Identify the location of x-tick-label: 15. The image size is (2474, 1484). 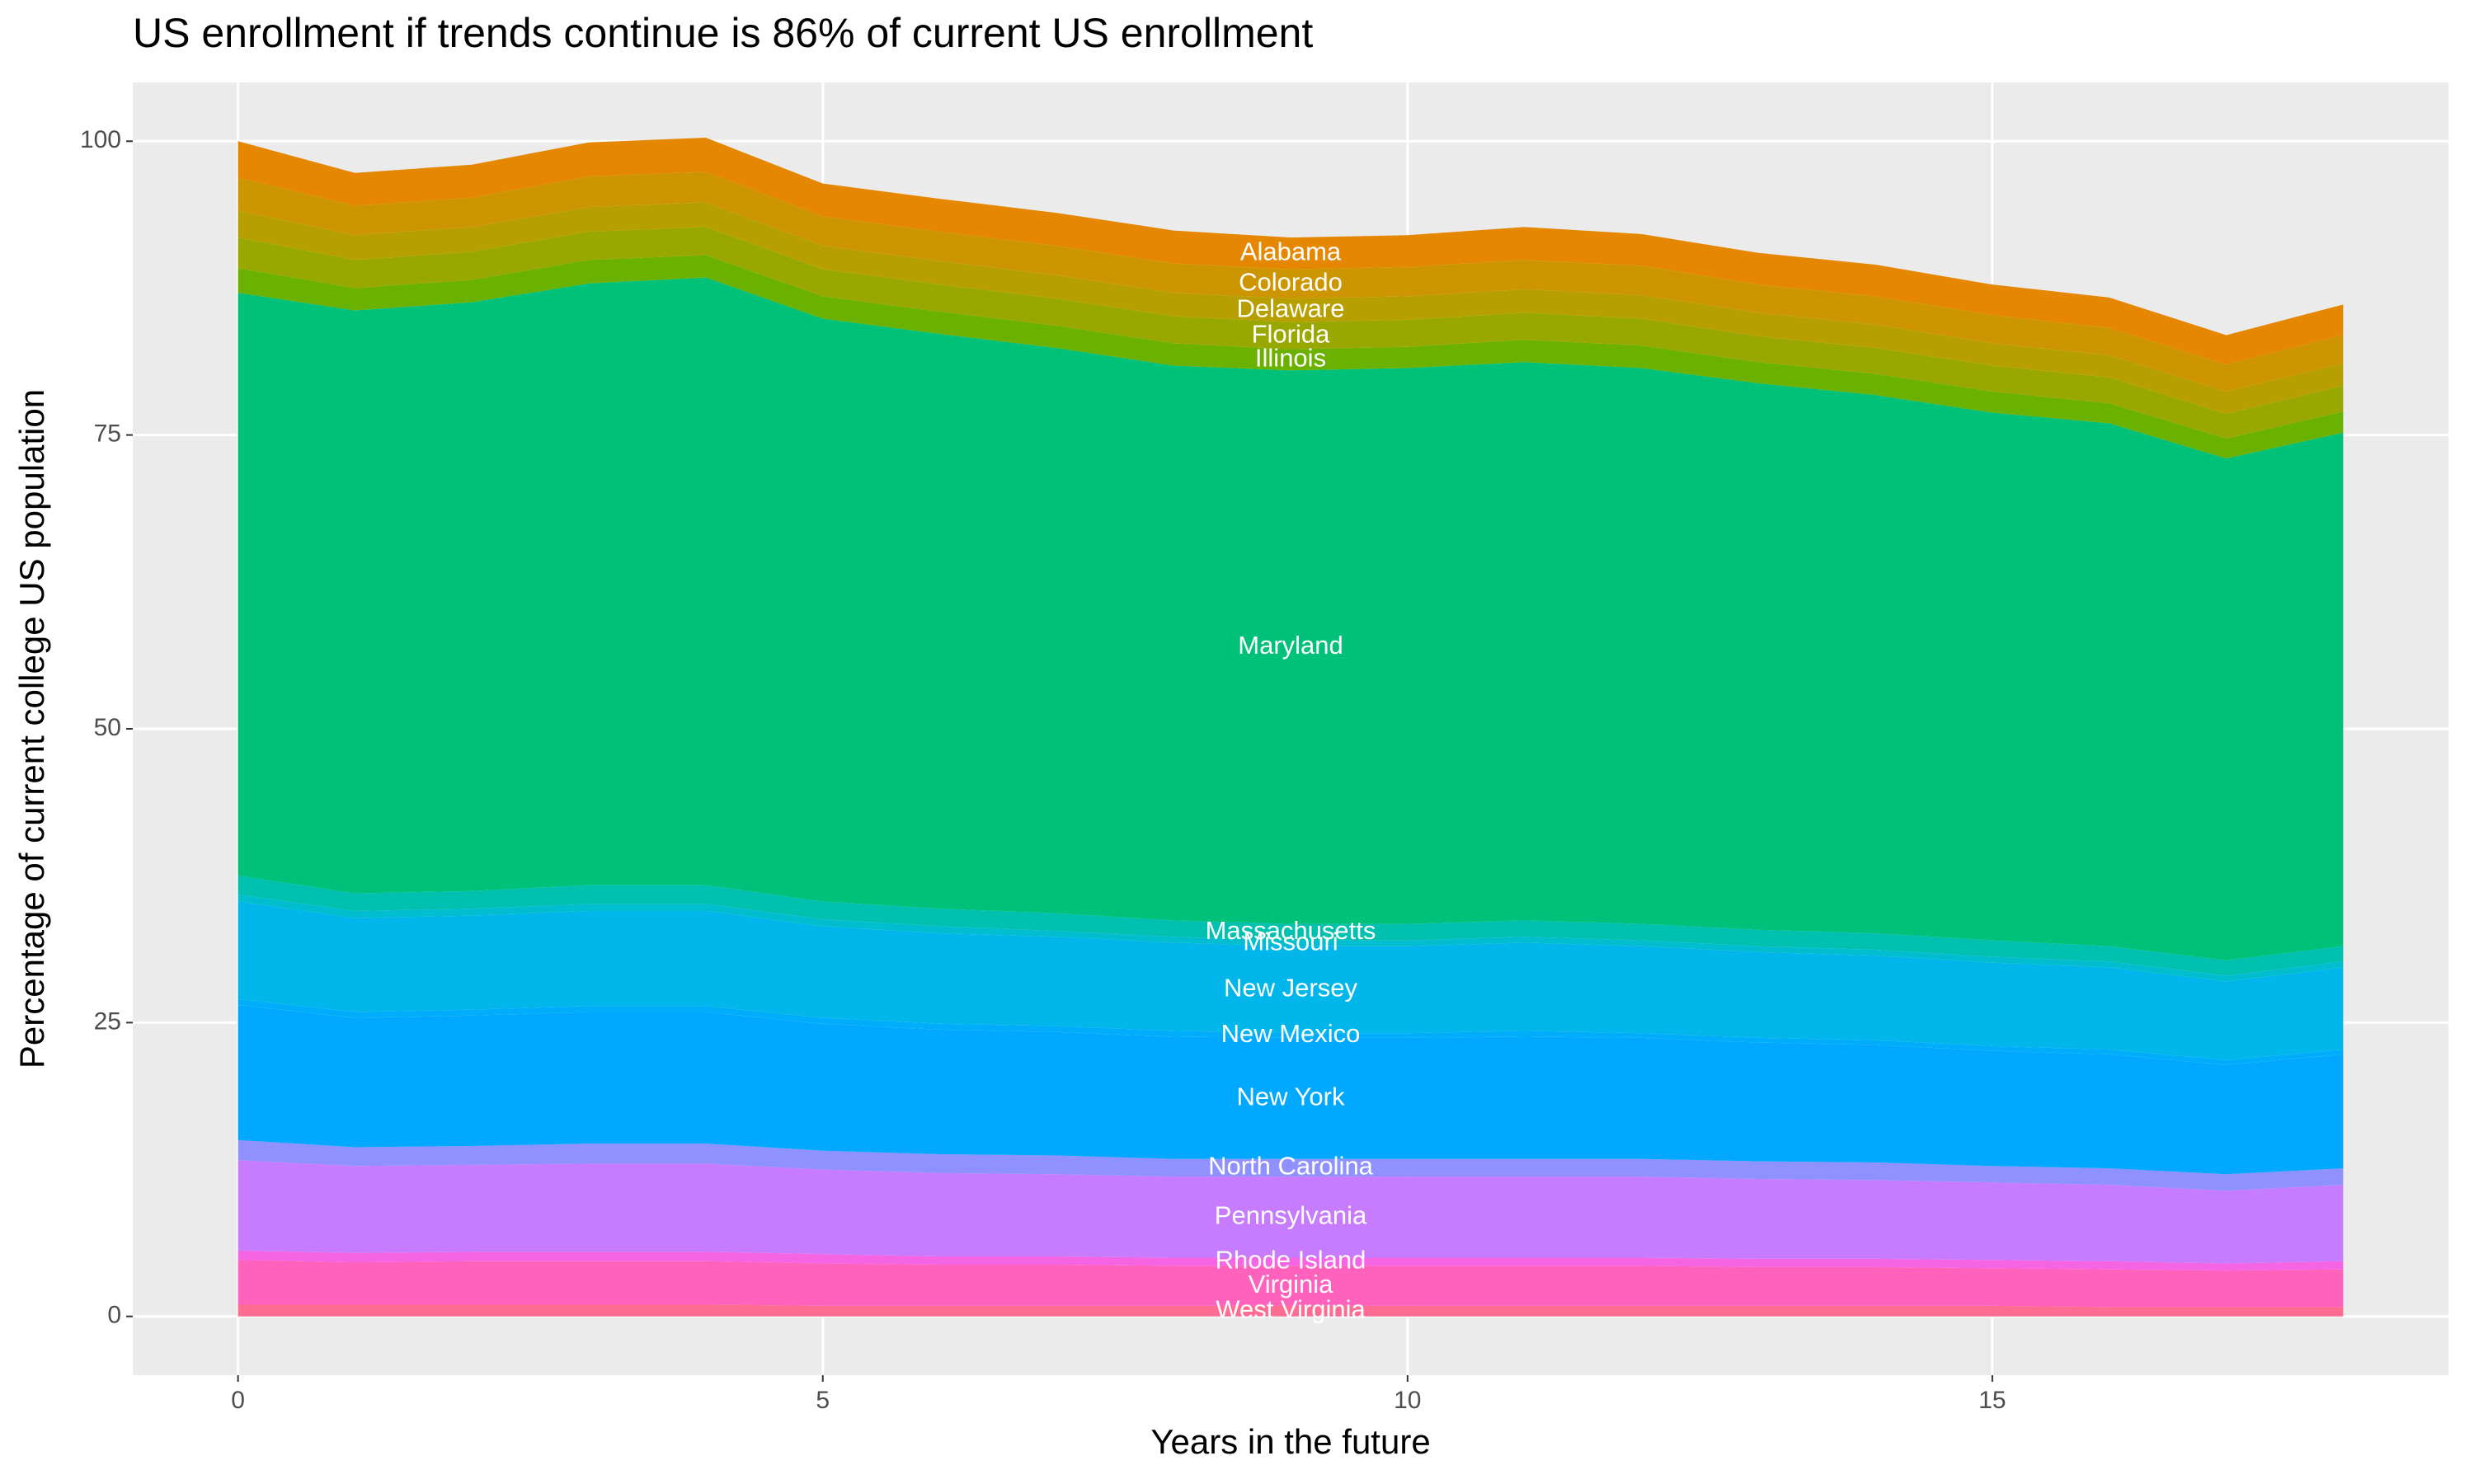
(1992, 1400).